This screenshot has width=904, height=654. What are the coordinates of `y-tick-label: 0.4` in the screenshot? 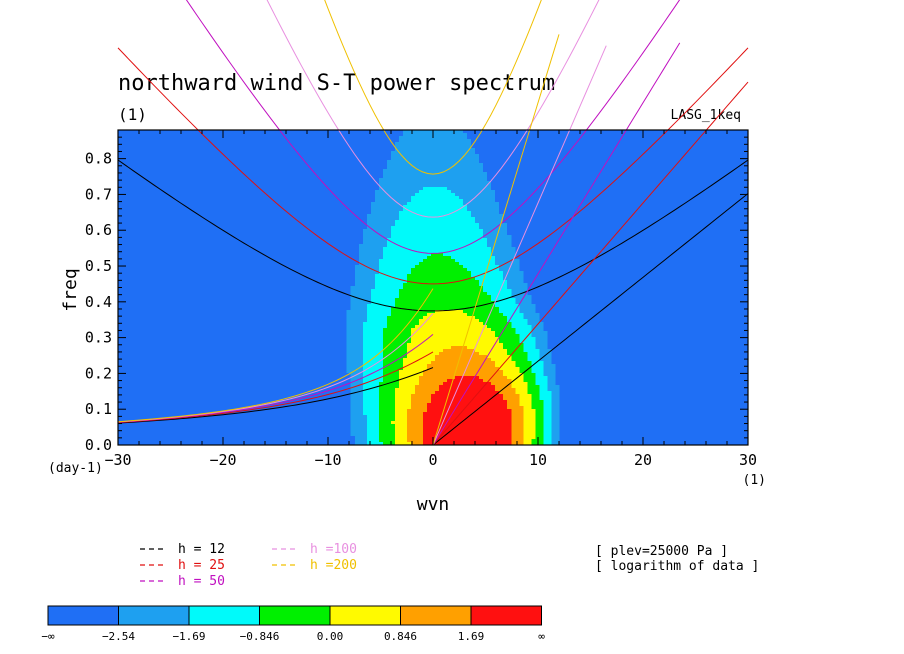 It's located at (98, 302).